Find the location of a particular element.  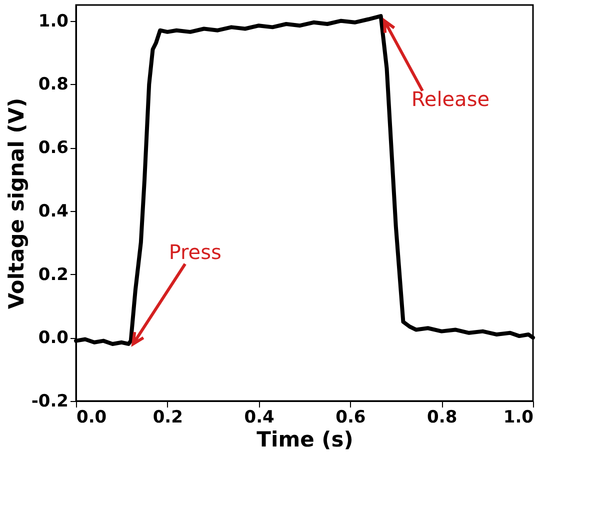

y-tick-label: 0.4 is located at coordinates (53, 211).